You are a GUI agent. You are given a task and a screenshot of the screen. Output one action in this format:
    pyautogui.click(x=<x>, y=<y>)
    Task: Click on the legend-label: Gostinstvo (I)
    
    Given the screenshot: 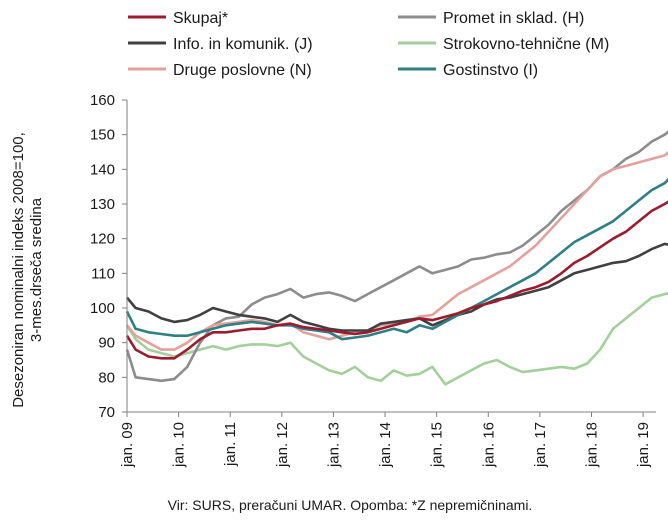 What is the action you would take?
    pyautogui.click(x=490, y=70)
    